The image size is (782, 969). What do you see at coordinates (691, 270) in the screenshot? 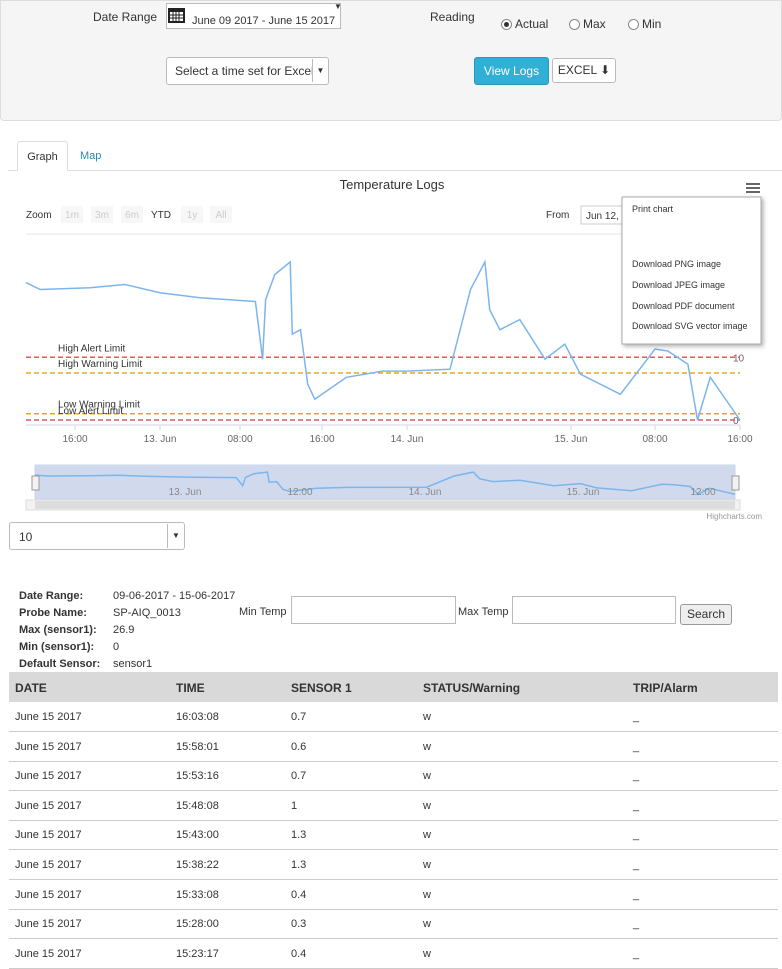
I see `export-menu` at bounding box center [691, 270].